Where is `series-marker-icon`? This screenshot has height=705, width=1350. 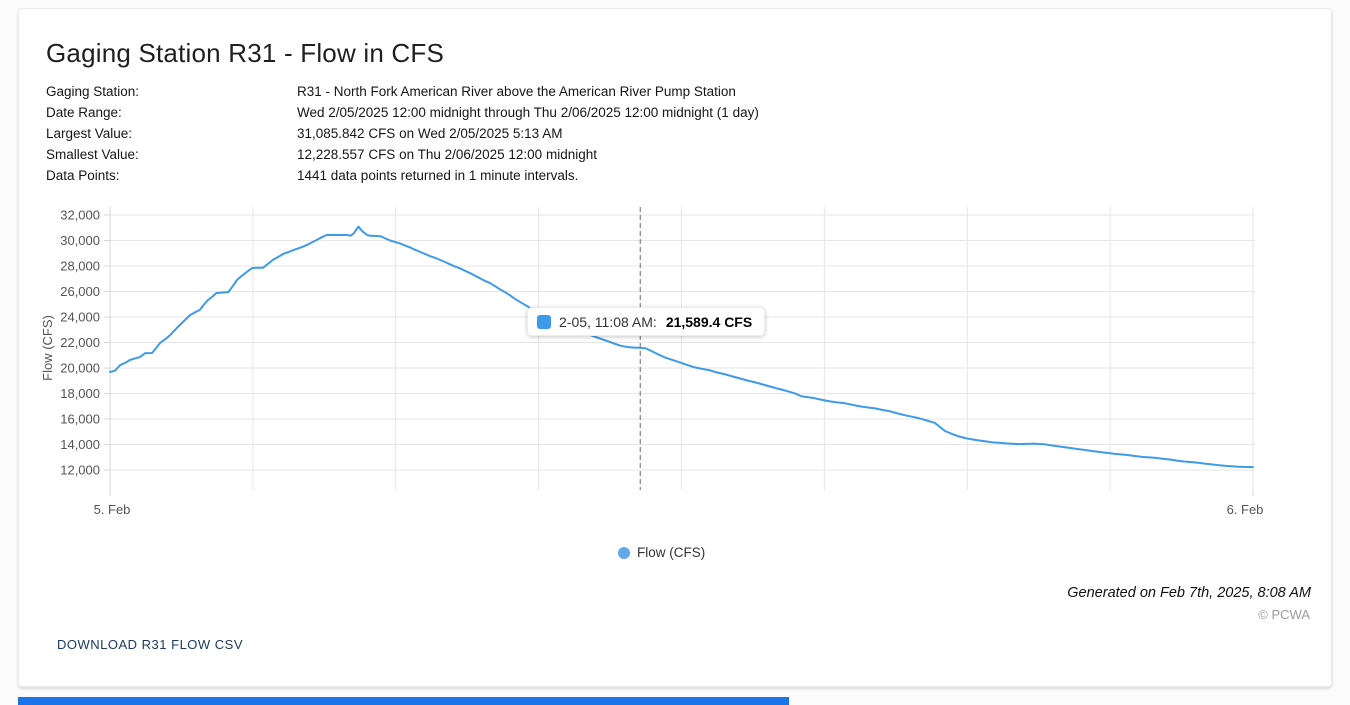
series-marker-icon is located at coordinates (544, 321).